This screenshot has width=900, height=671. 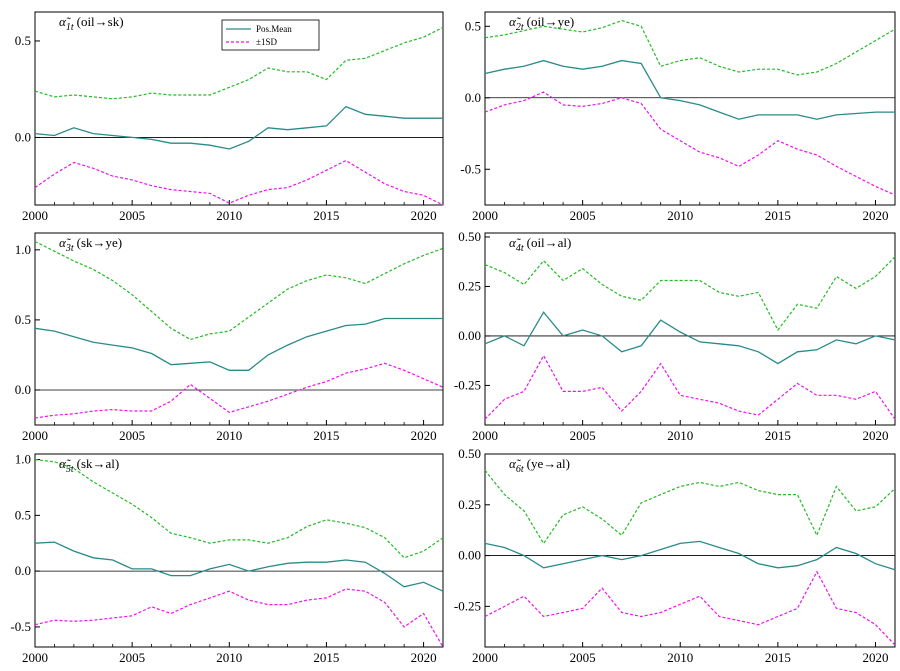 What do you see at coordinates (539, 465) in the screenshot?
I see `panel-title: α̃6t (ye→al)` at bounding box center [539, 465].